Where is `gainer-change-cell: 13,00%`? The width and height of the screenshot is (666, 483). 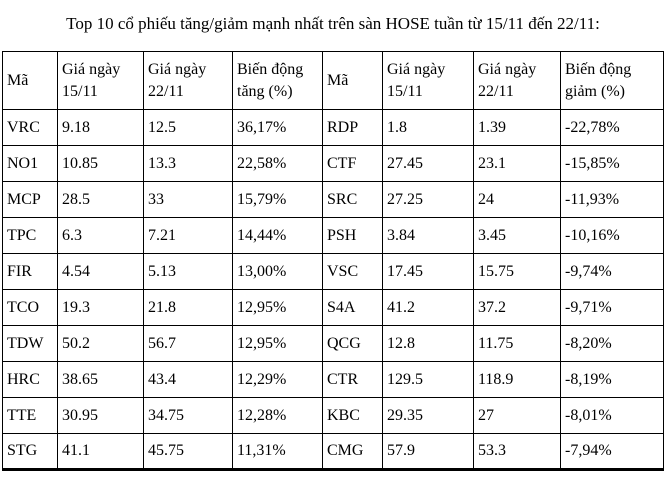
gainer-change-cell: 13,00% is located at coordinates (277, 272).